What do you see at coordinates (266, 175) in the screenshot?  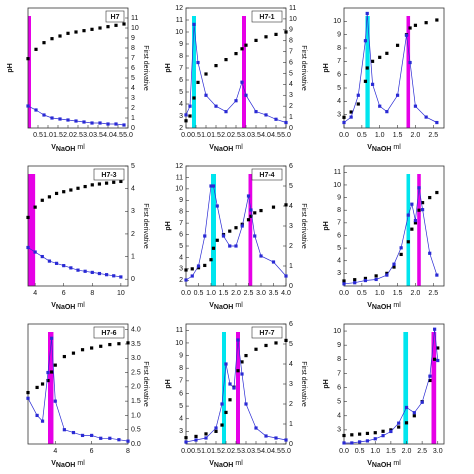 I see `chart-title: H7-4` at bounding box center [266, 175].